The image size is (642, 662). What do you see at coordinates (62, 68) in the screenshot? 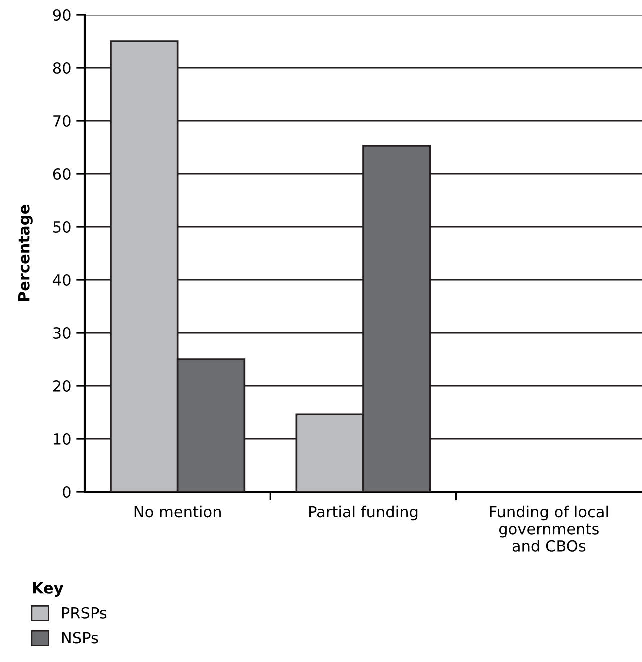
I see `y-tick-label: 80` at bounding box center [62, 68].